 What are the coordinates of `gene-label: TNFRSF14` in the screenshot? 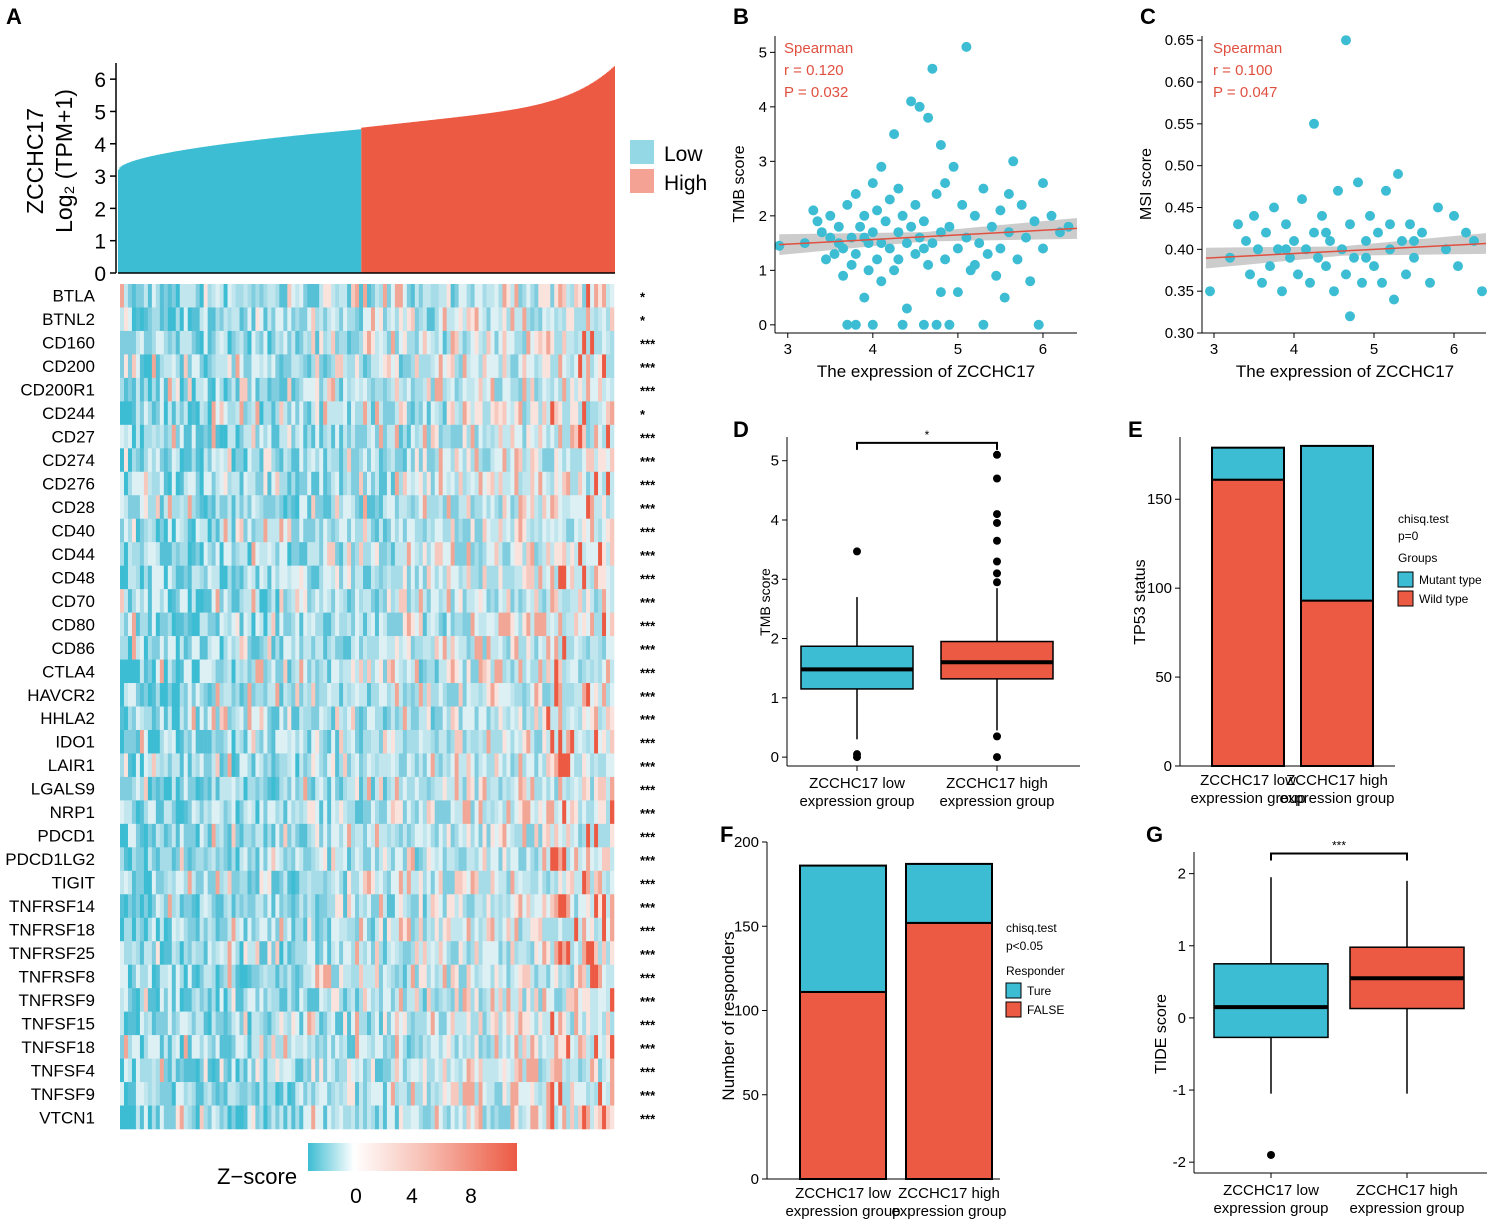 It's located at (52, 906).